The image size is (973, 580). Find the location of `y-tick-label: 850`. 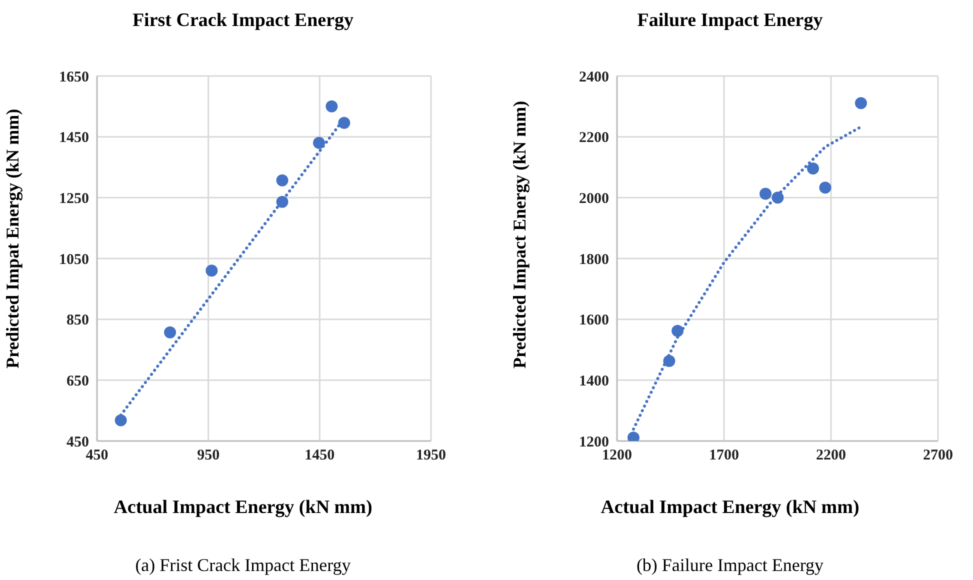

y-tick-label: 850 is located at coordinates (77, 320).